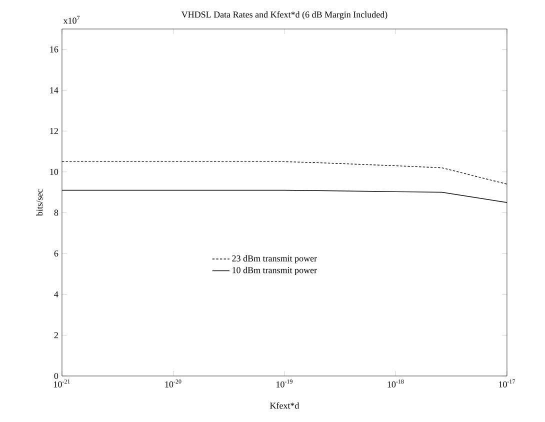 This screenshot has width=545, height=422. I want to click on y-tick-label: 14, so click(54, 90).